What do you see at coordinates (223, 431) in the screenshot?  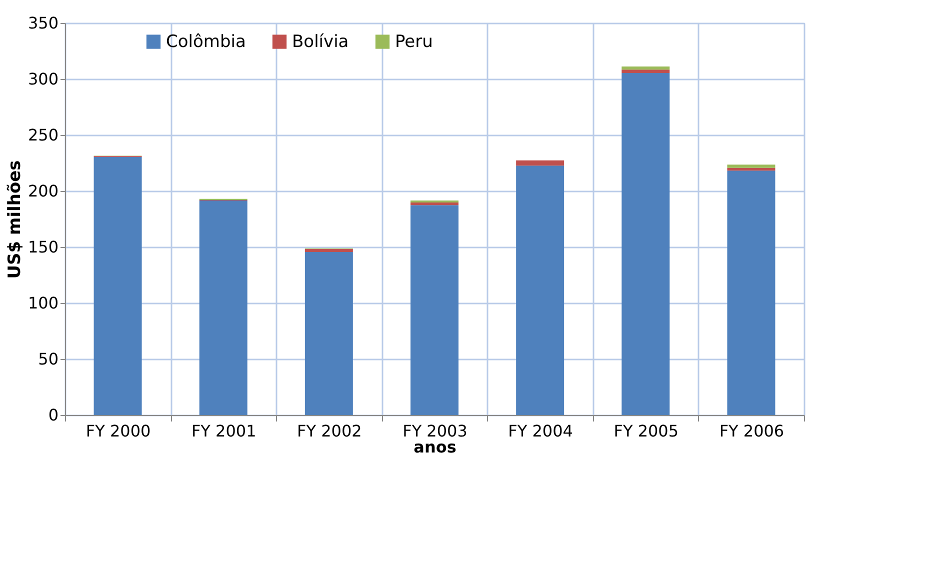 I see `x-tick-label: FY 2001` at bounding box center [223, 431].